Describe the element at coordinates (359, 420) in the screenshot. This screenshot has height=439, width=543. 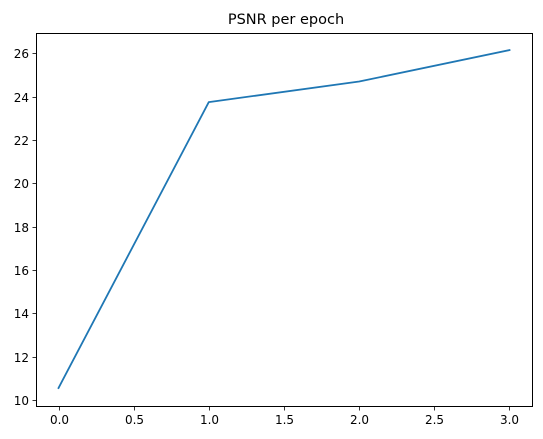
I see `x-tick-label: 2.0` at that location.